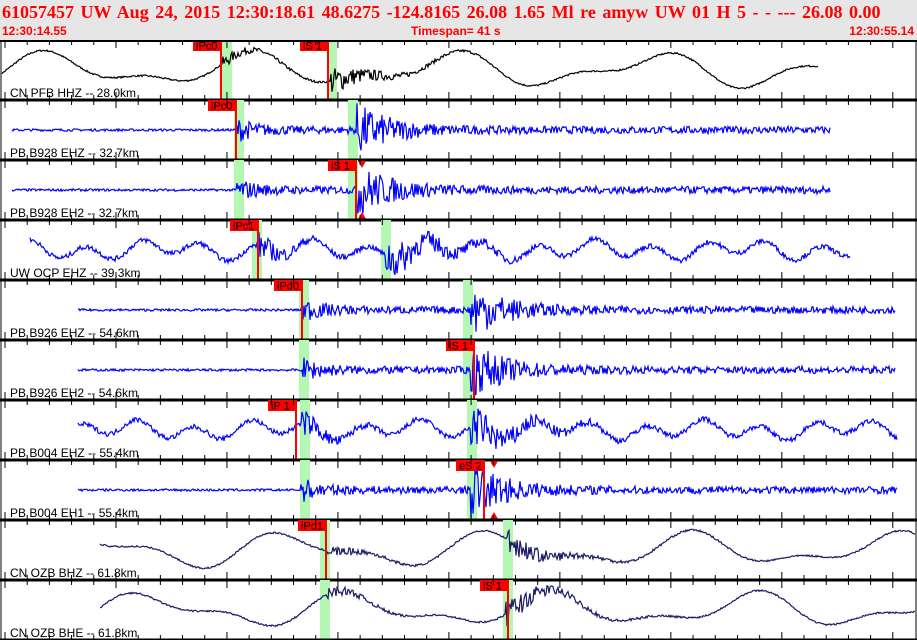 This screenshot has height=640, width=917. I want to click on channel-label: PB B004 EHZ -- 55.4km, so click(74, 453).